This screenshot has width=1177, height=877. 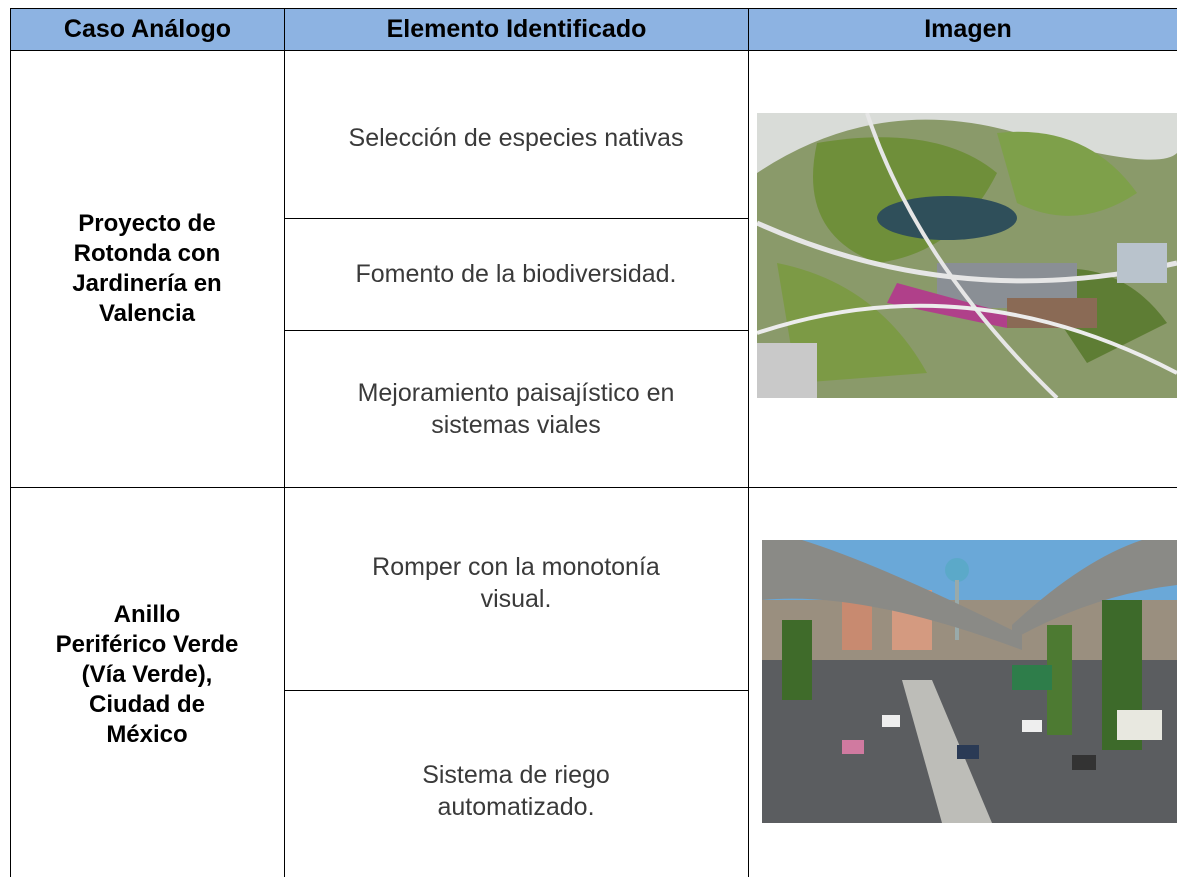 What do you see at coordinates (146, 704) in the screenshot?
I see `case-line: Ciudad de` at bounding box center [146, 704].